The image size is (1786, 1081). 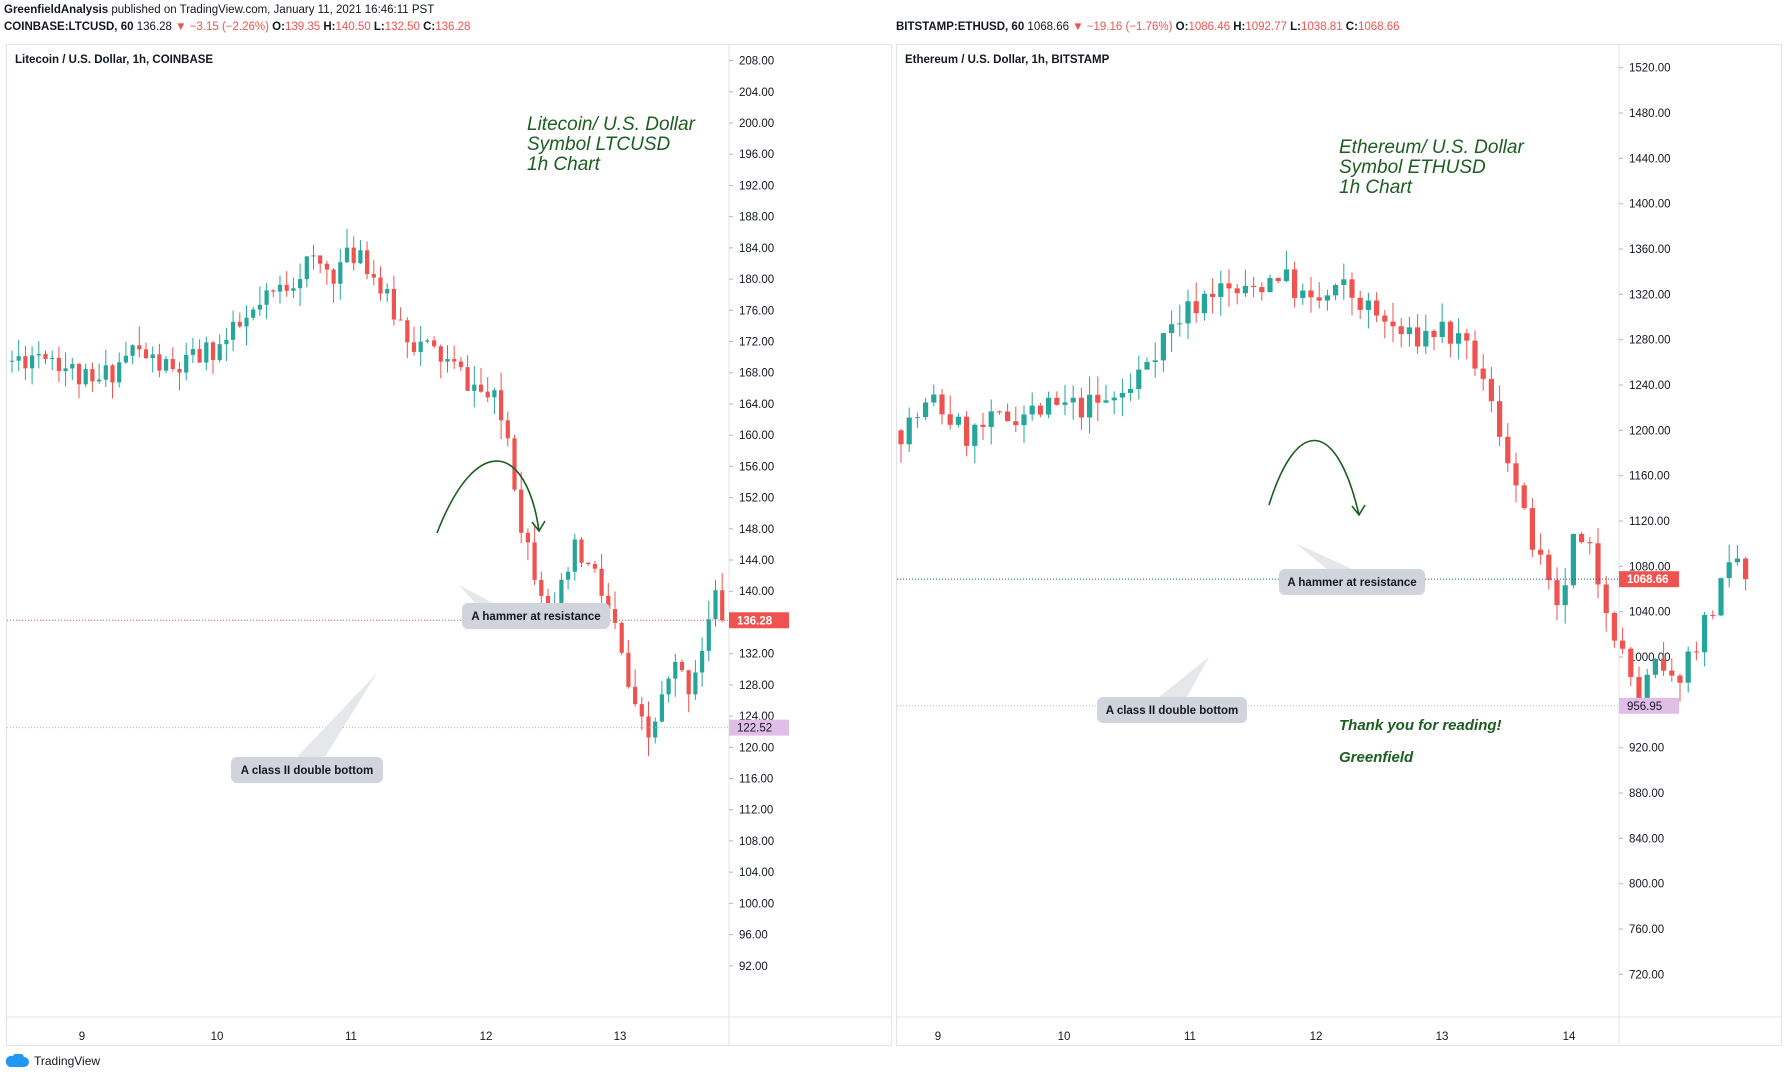 What do you see at coordinates (756, 686) in the screenshot?
I see `price-tick-label: 128.00` at bounding box center [756, 686].